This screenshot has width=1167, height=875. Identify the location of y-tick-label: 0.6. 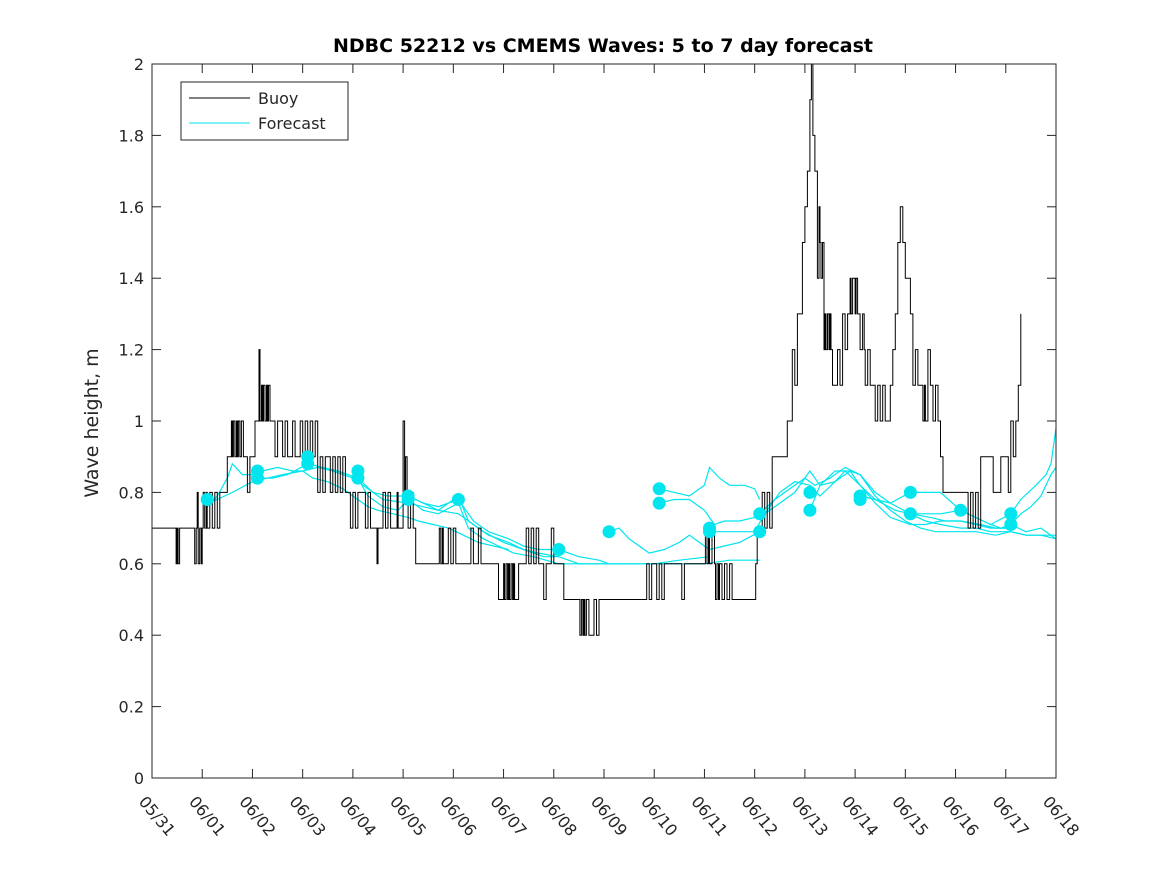
(131, 564).